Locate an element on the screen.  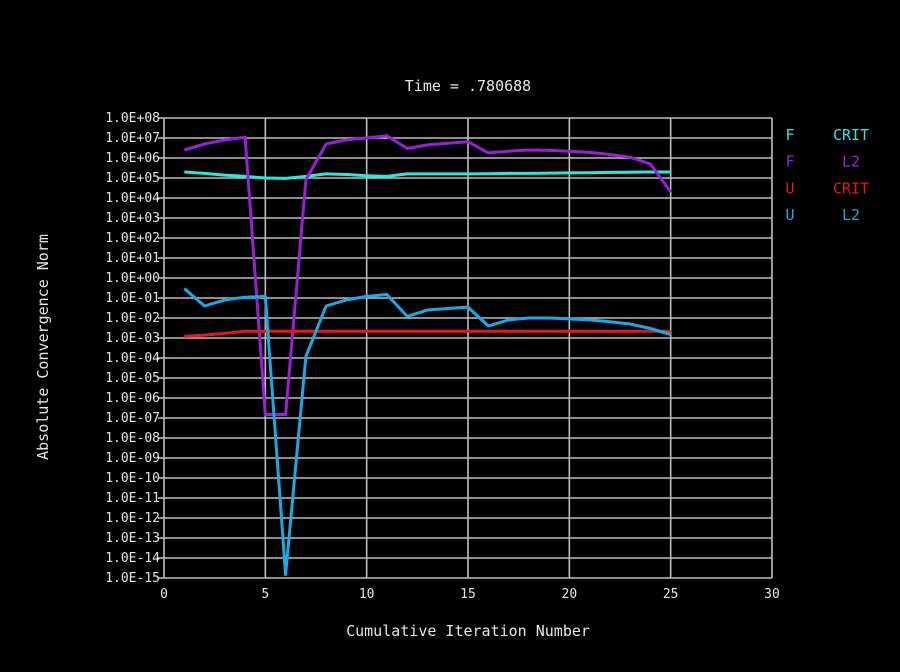
x-tick-label: 25 is located at coordinates (671, 594).